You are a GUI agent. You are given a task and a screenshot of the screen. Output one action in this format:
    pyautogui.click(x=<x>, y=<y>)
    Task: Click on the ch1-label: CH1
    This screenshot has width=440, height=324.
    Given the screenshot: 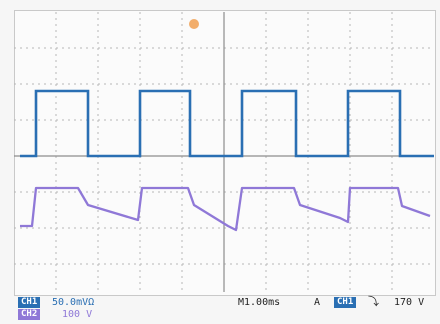 What is the action you would take?
    pyautogui.click(x=29, y=302)
    